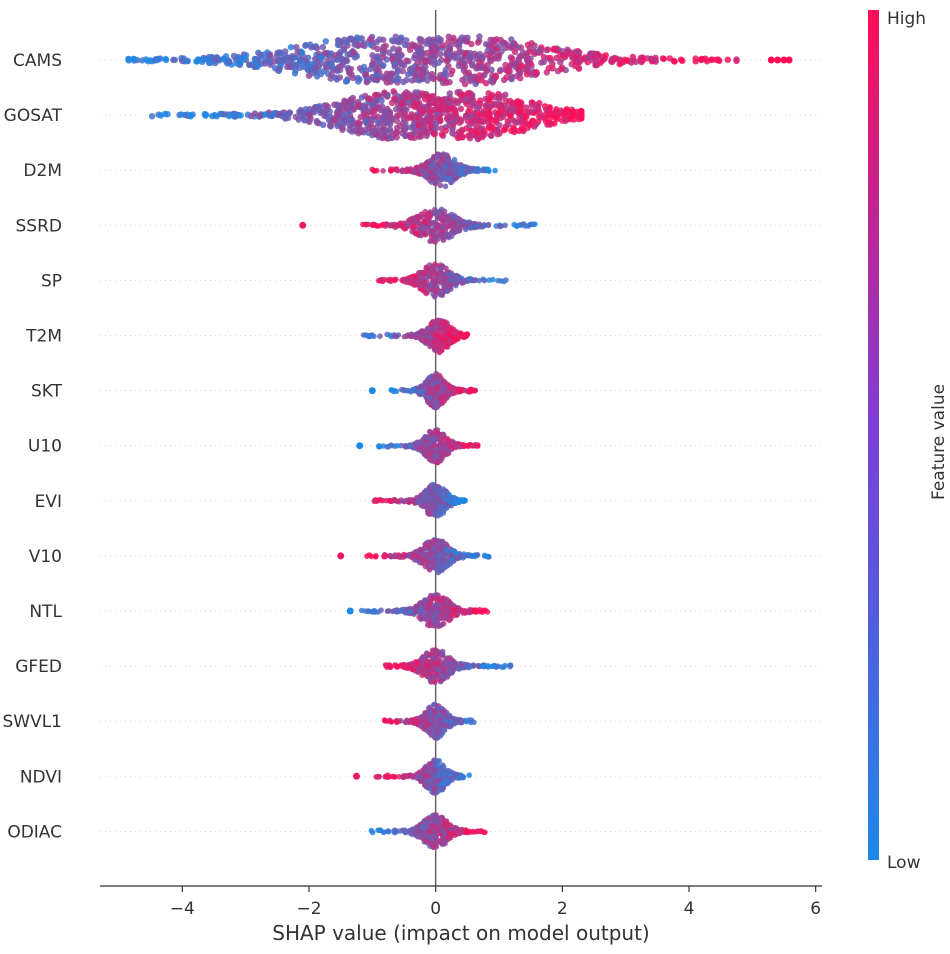 This screenshot has height=954, width=950. Describe the element at coordinates (350, 611) in the screenshot. I see `outlier-point` at that location.